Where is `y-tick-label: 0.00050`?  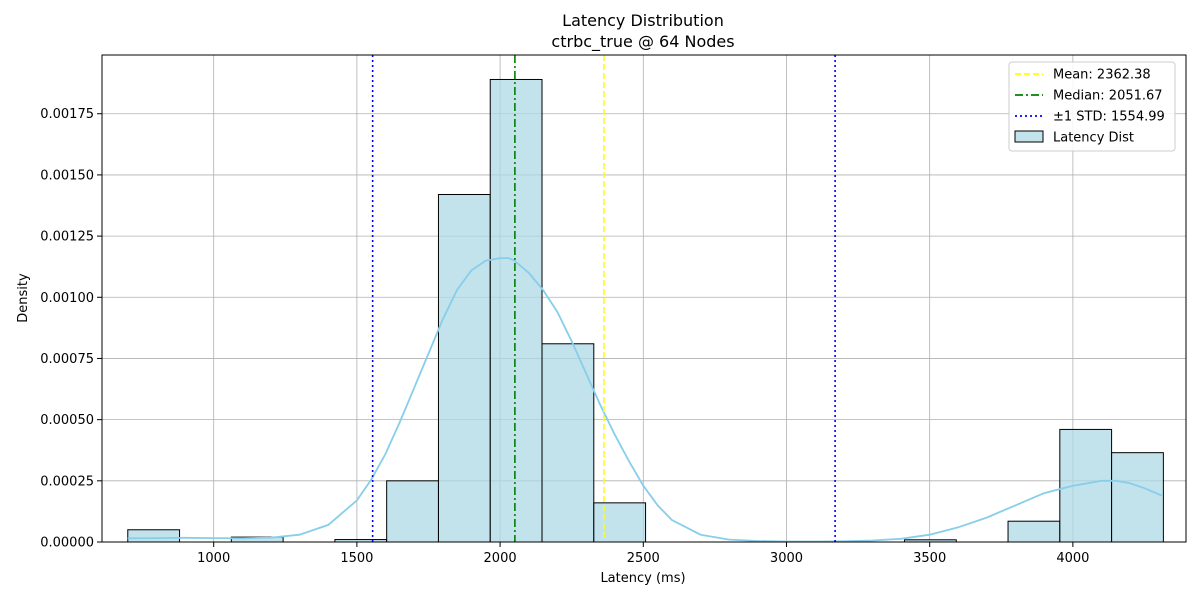
y-tick-label: 0.00050 is located at coordinates (67, 420).